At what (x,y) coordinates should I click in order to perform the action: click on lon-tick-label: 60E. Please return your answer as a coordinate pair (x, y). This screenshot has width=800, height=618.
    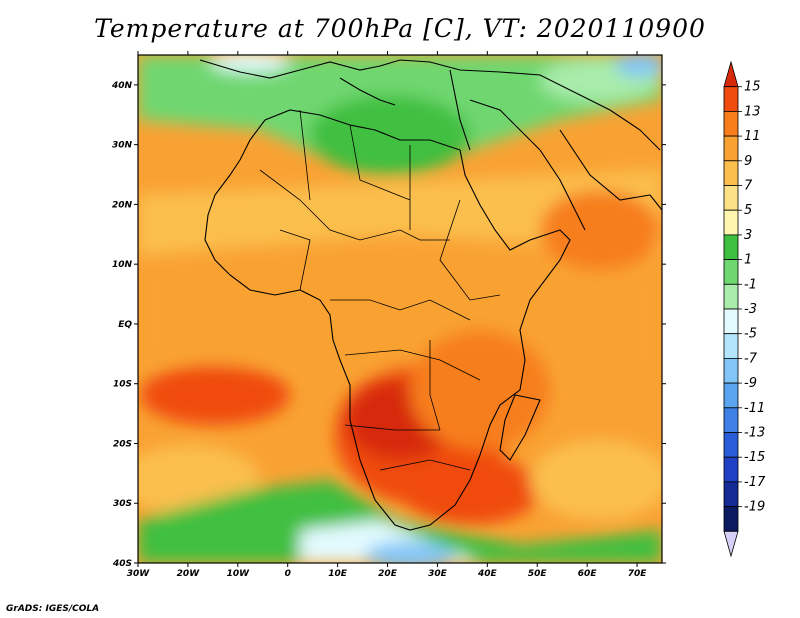
    Looking at the image, I should click on (588, 574).